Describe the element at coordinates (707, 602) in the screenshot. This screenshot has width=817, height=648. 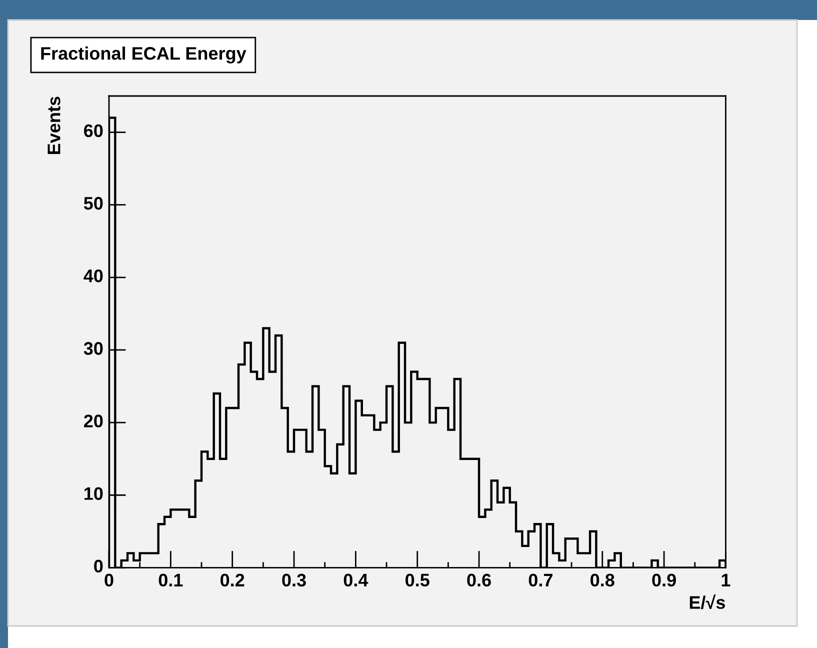
I see `x-axis-title: E/√s` at that location.